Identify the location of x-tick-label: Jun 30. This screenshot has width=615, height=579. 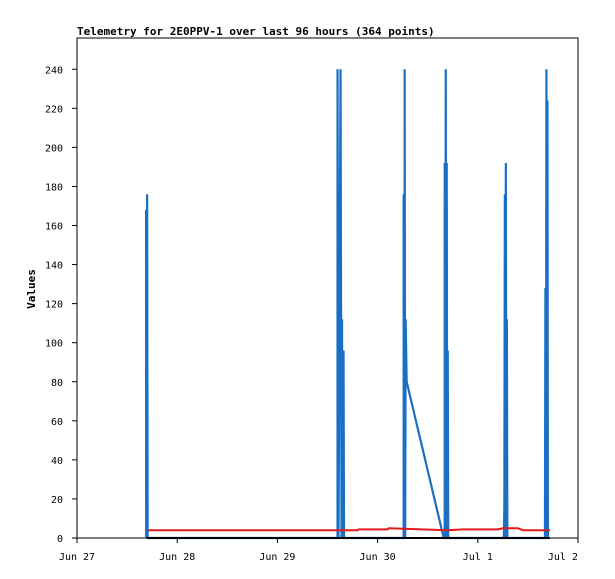
(378, 557).